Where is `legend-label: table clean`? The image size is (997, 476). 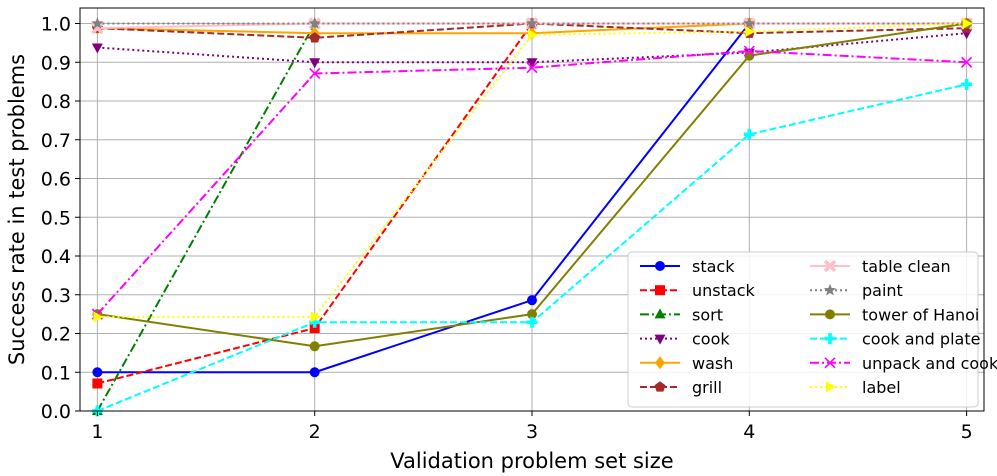 legend-label: table clean is located at coordinates (906, 266).